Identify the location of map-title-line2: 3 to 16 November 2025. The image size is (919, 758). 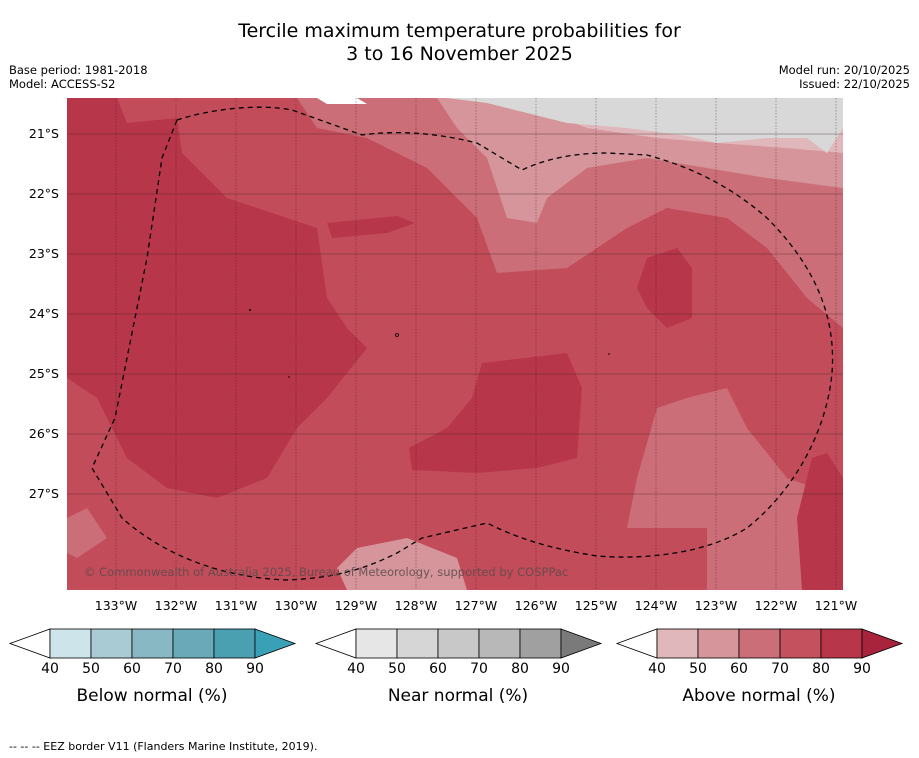
(459, 54).